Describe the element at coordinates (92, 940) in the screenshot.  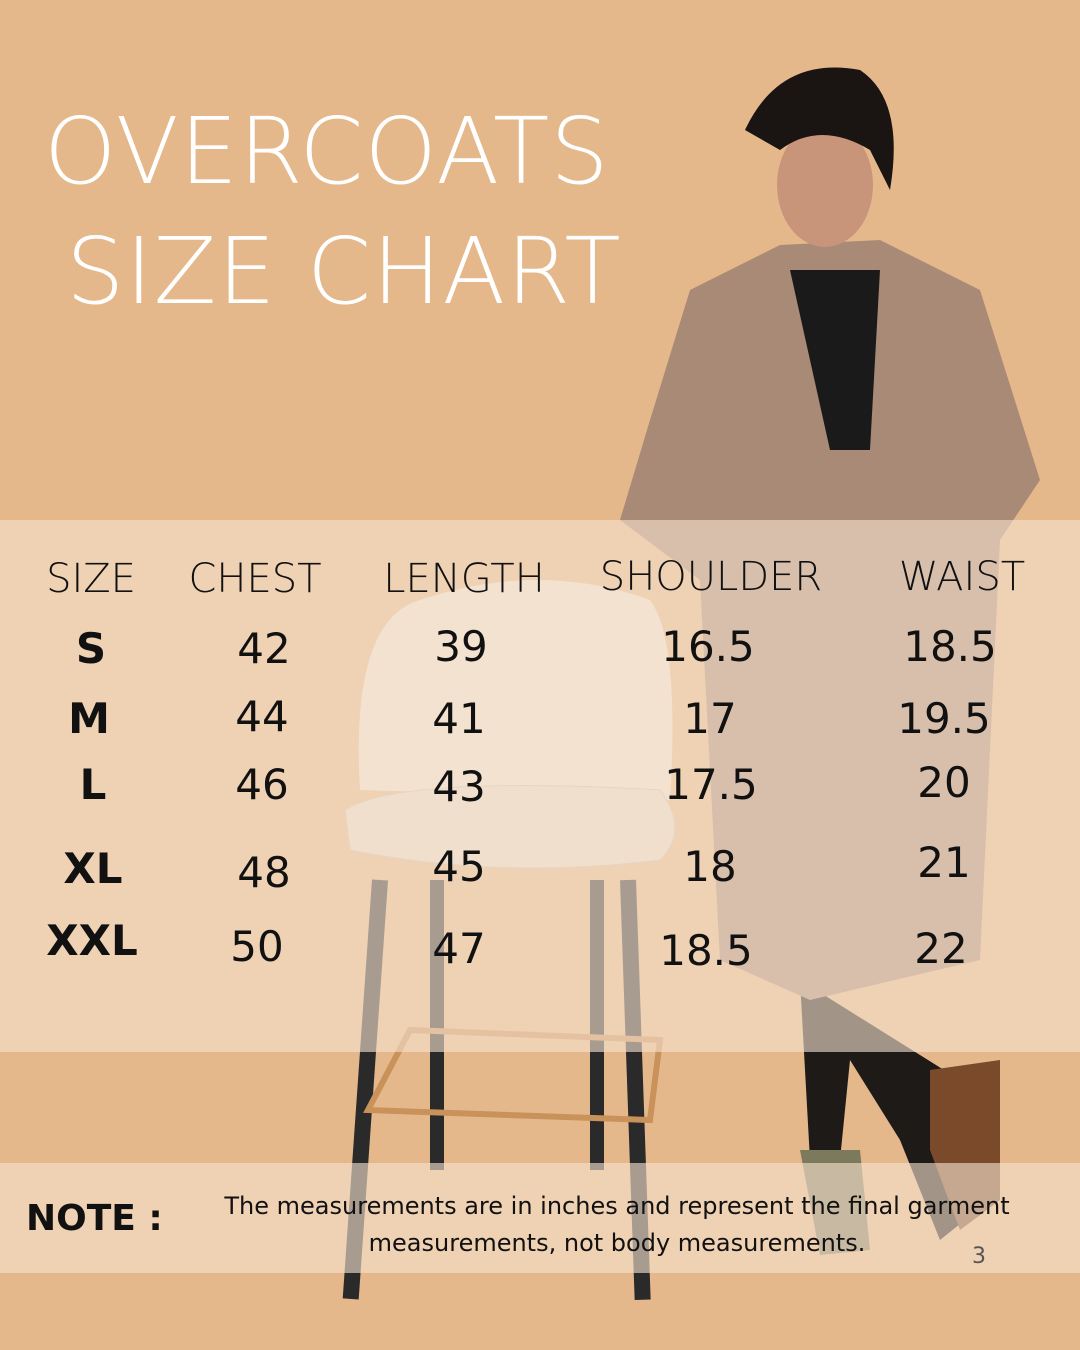
I see `size-xxl: XXL` at that location.